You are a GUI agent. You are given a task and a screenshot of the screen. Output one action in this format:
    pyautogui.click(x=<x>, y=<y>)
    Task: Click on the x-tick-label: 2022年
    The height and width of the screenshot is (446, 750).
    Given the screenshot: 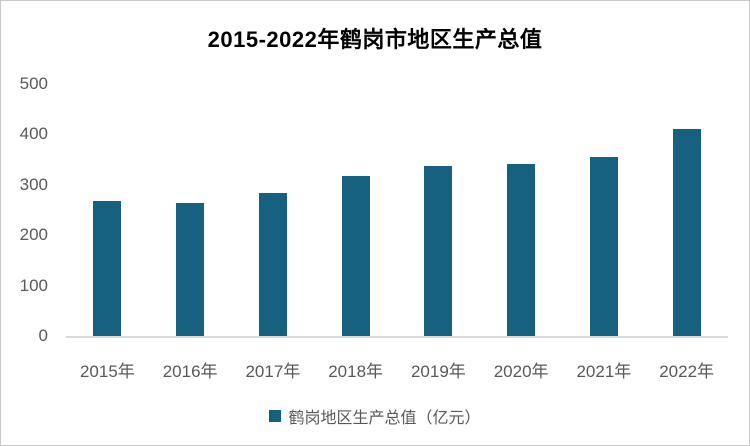 What is the action you would take?
    pyautogui.click(x=687, y=371)
    